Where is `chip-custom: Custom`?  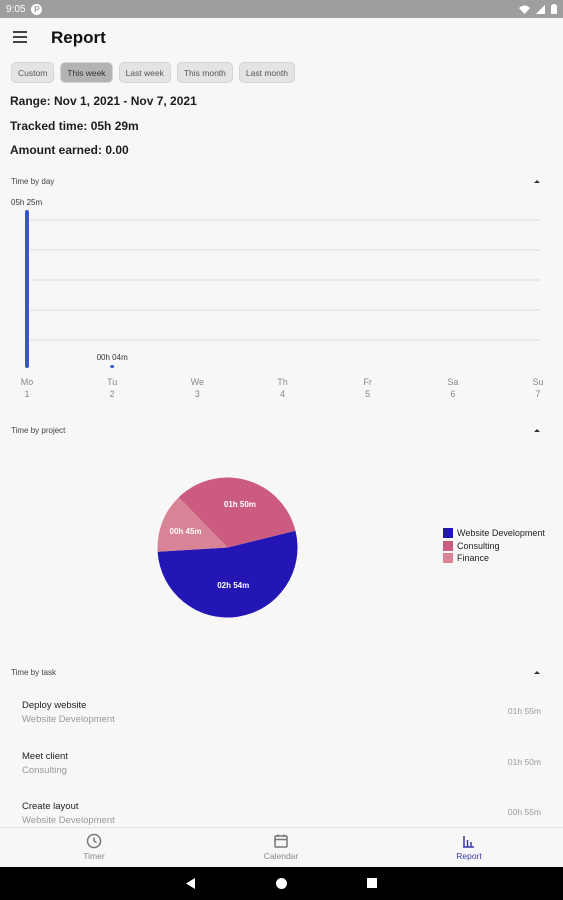 chip-custom: Custom is located at coordinates (33, 72).